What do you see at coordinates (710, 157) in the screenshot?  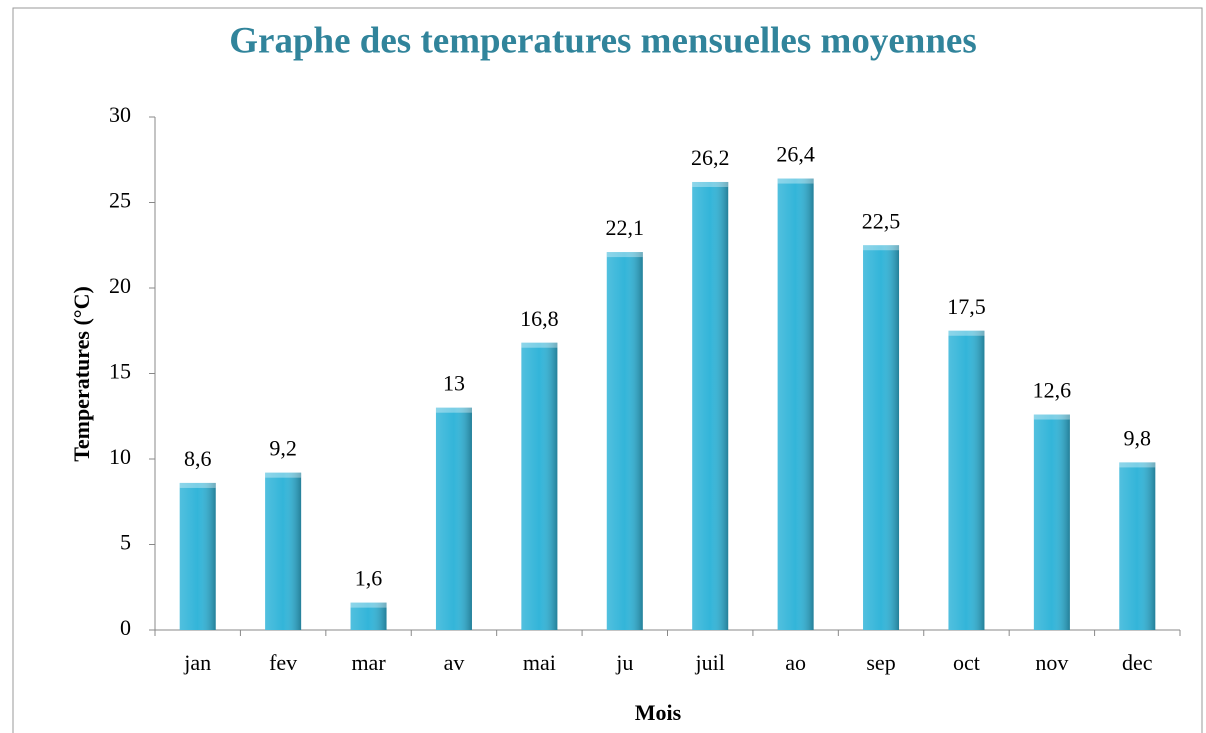 I see `data-label: 26,2` at bounding box center [710, 157].